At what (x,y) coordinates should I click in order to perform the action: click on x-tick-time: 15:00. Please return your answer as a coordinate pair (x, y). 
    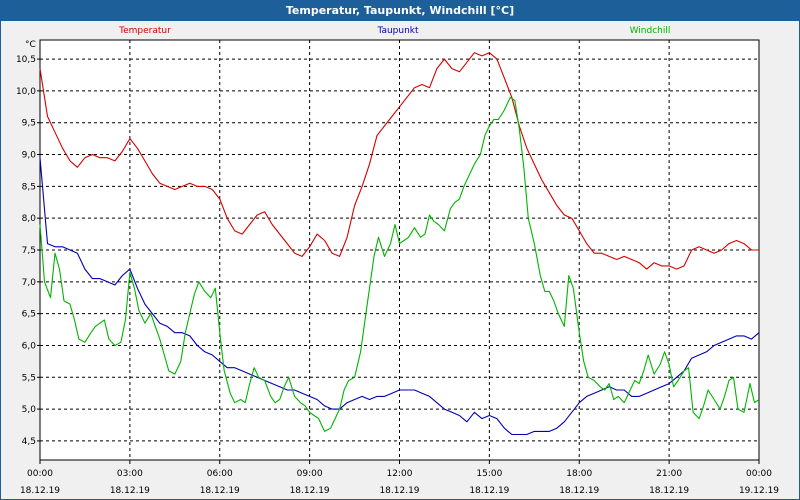
    Looking at the image, I should click on (489, 474).